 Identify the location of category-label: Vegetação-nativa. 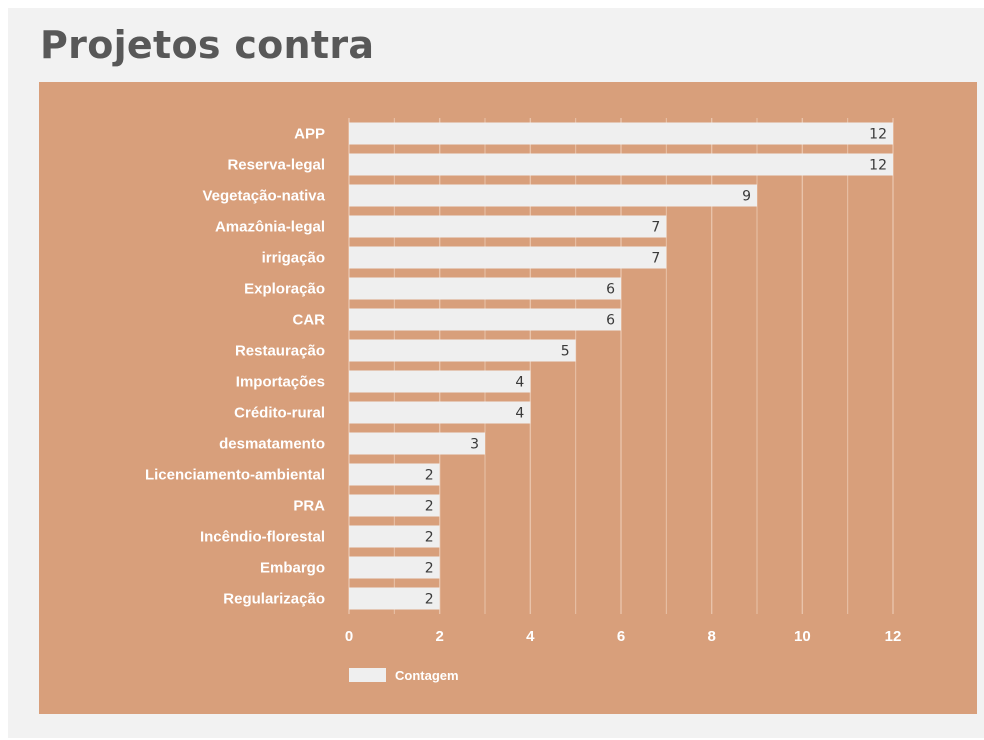
(263, 196).